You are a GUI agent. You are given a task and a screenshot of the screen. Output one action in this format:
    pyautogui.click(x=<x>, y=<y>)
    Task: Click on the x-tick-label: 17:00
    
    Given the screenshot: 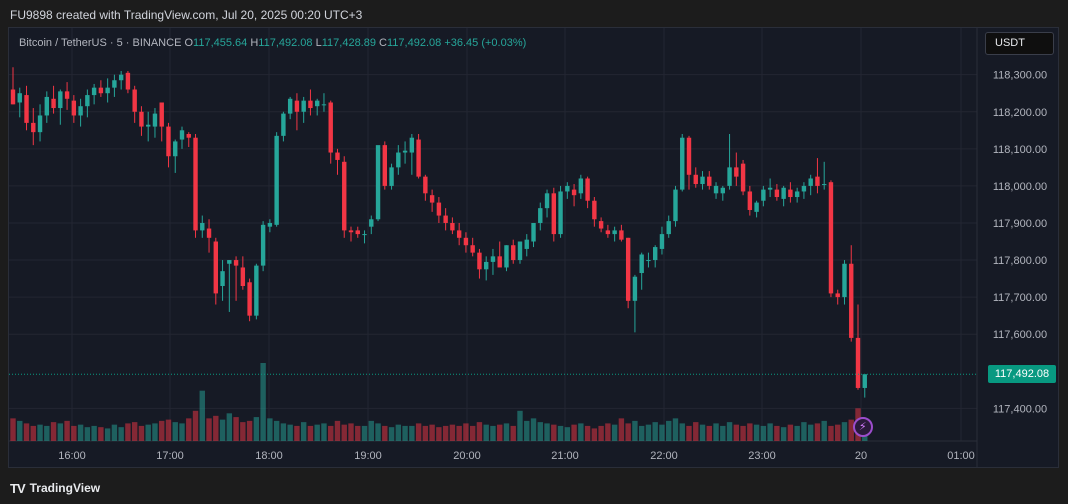 What is the action you would take?
    pyautogui.click(x=170, y=456)
    